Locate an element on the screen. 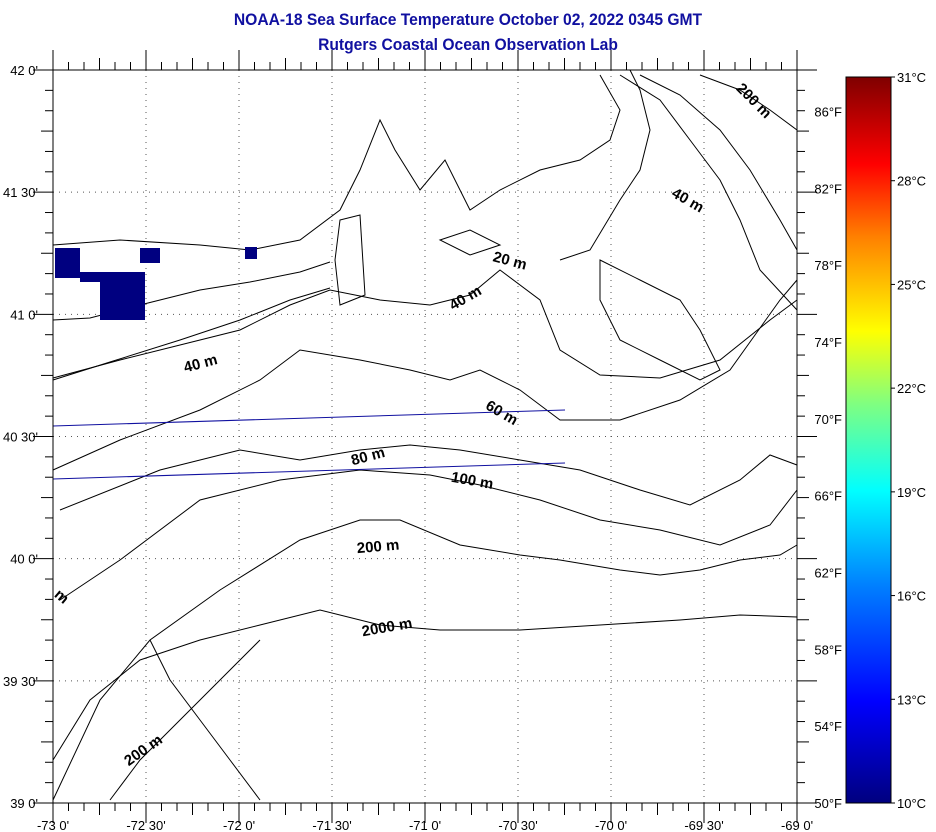 The height and width of the screenshot is (832, 936). celsius-label: 31°C is located at coordinates (911, 77).